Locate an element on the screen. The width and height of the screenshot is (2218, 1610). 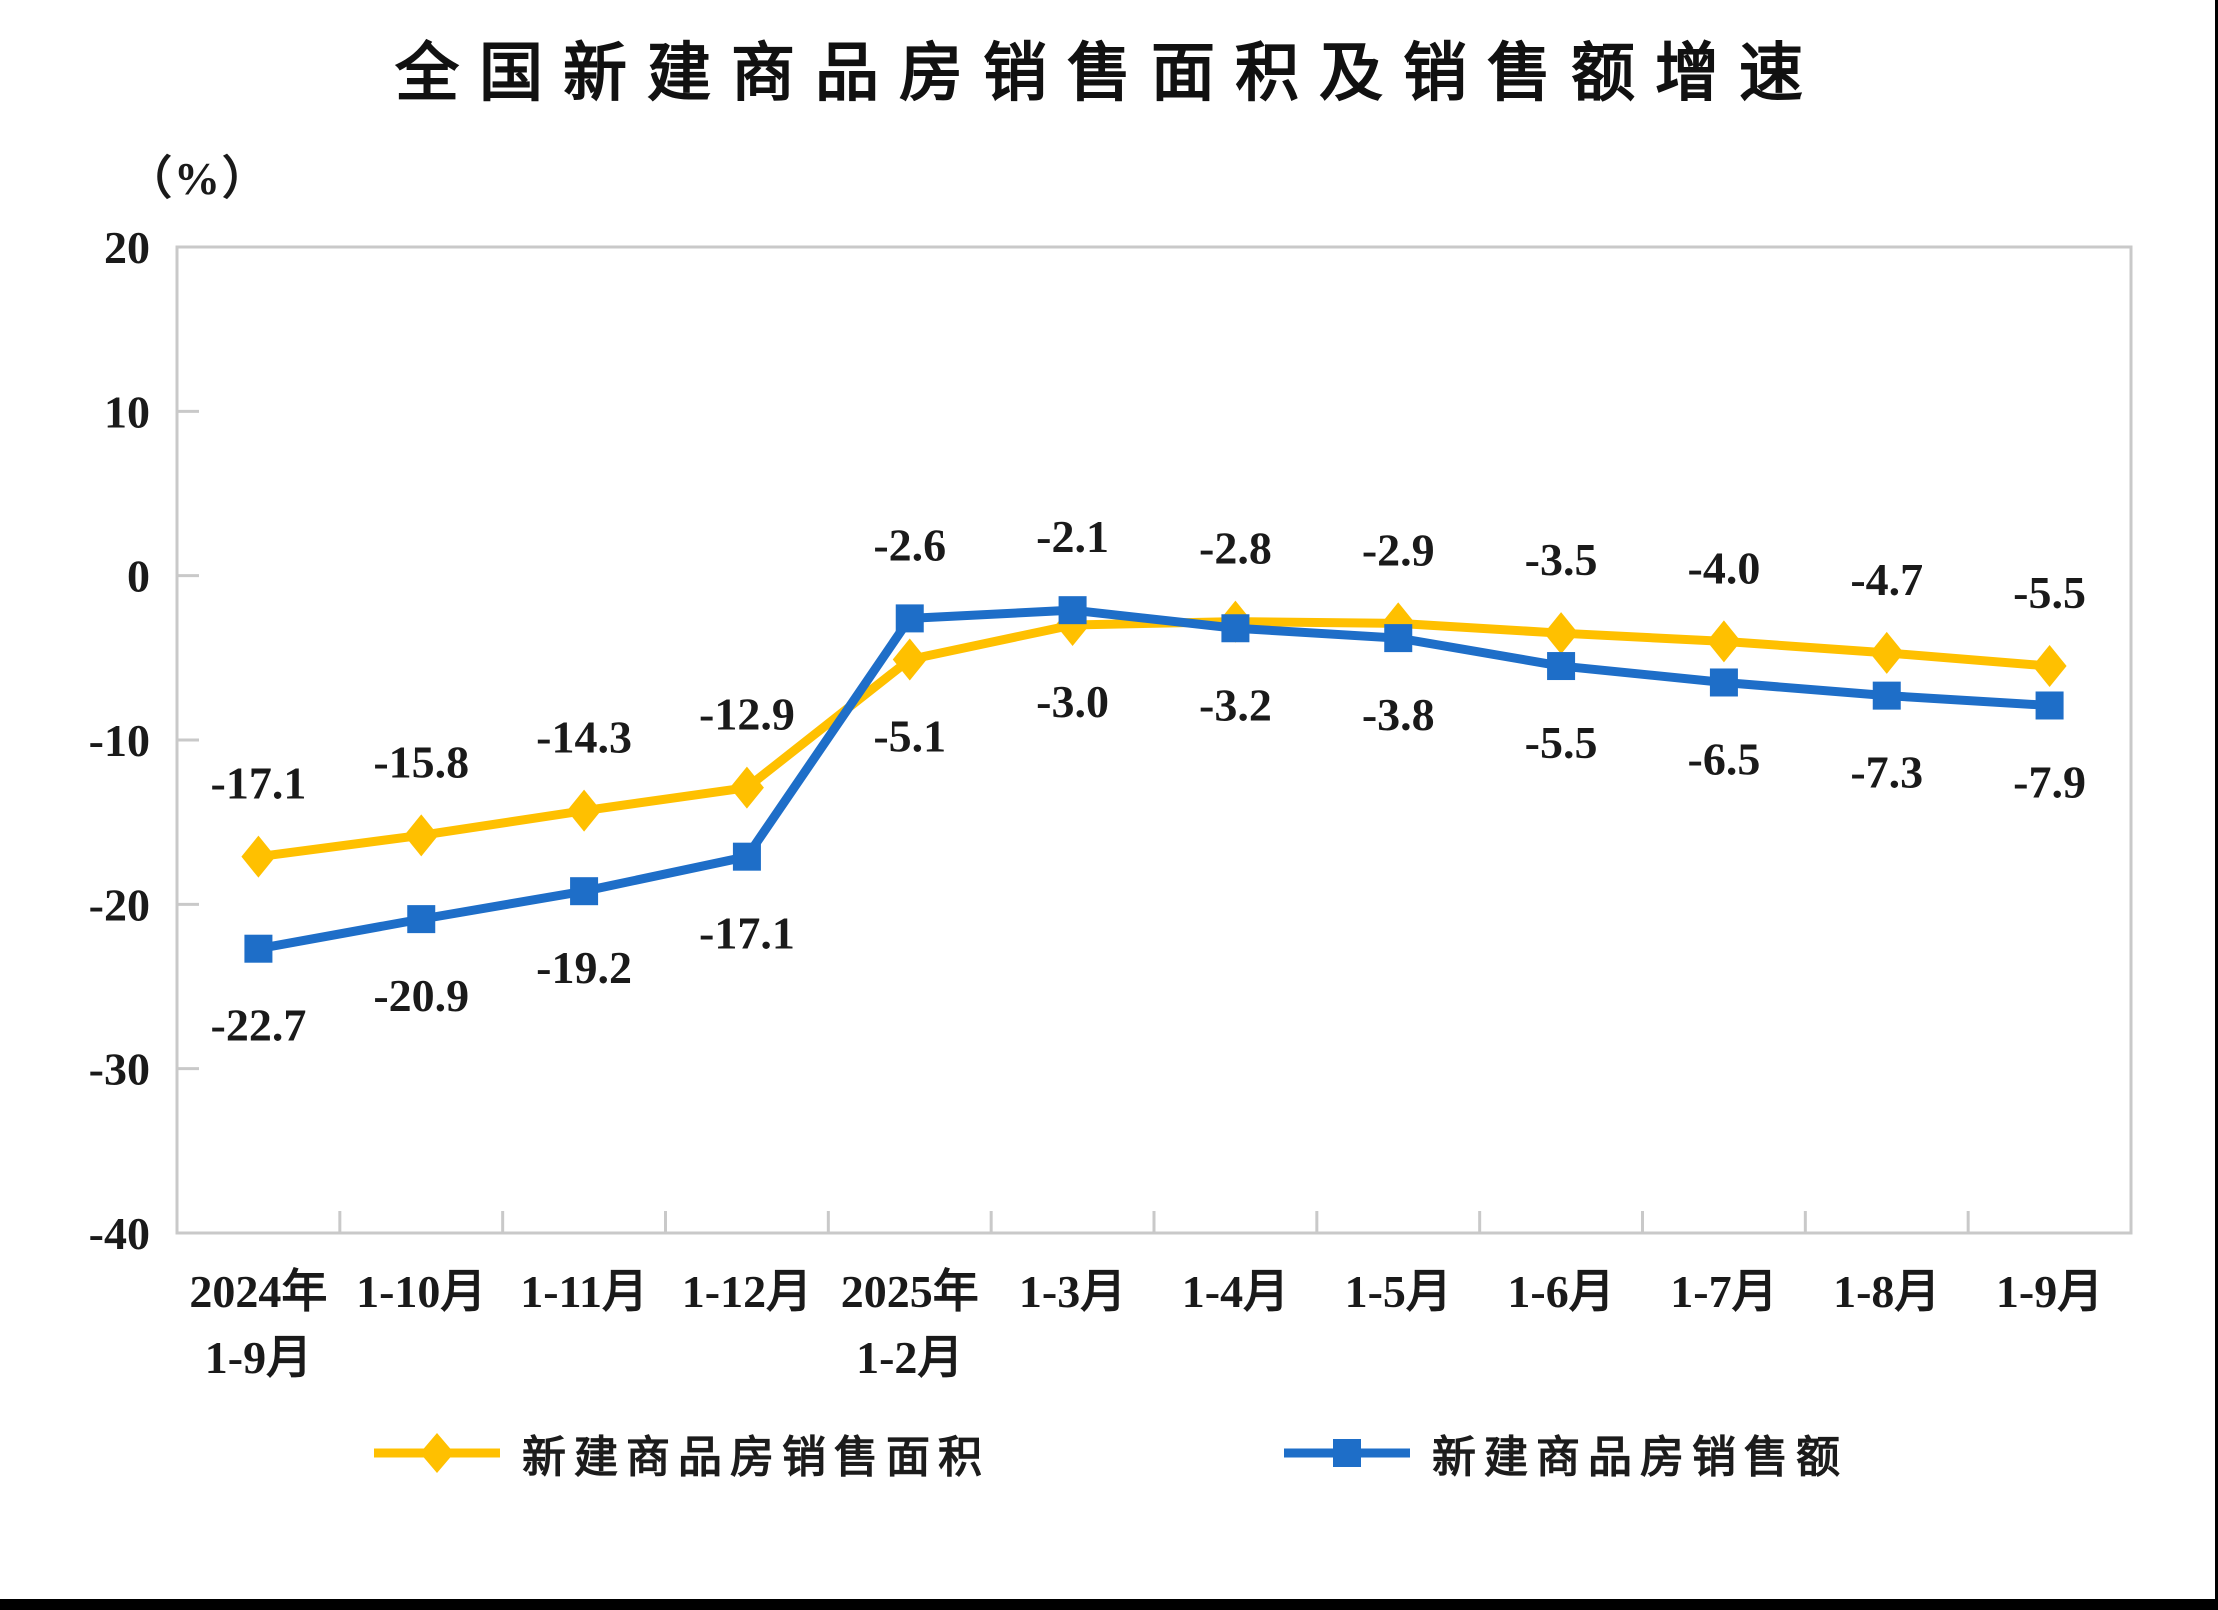
chart-title: 全国新建商品房销售面积及销售额增速 is located at coordinates (1109, 73).